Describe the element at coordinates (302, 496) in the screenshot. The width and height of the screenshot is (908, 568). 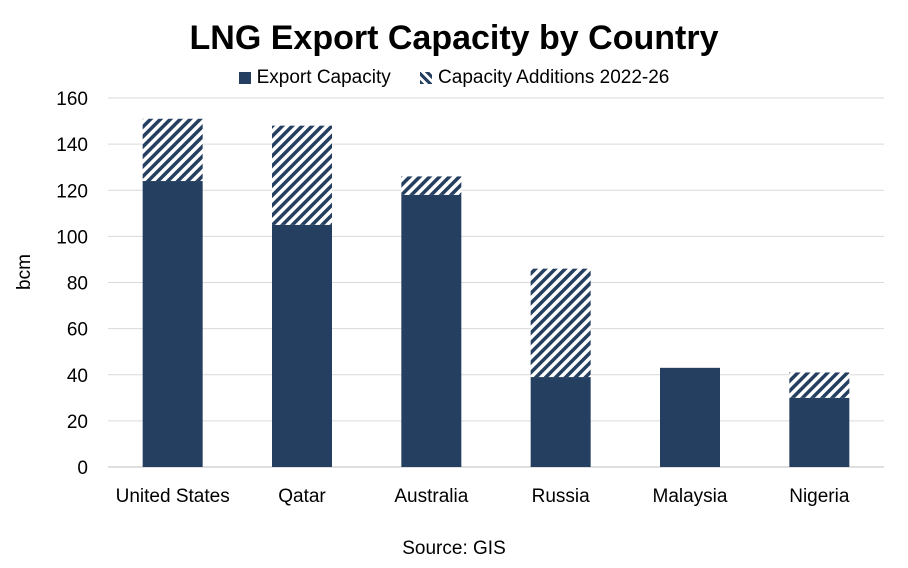
I see `x-tick-label: Qatar` at that location.